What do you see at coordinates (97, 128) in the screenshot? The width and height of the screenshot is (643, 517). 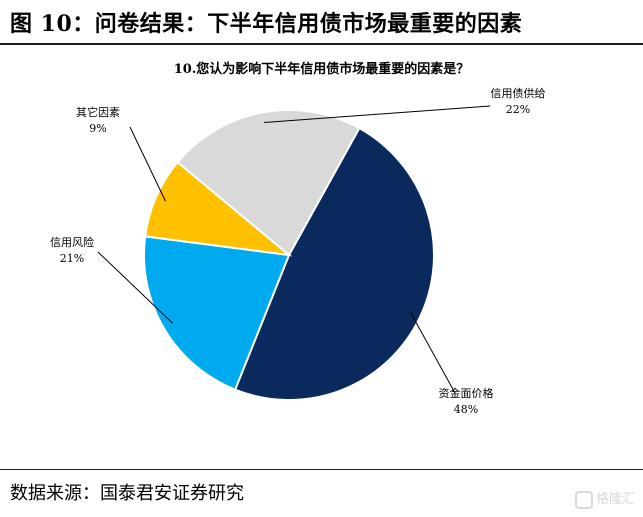 I see `slice-value-label: 9%` at bounding box center [97, 128].